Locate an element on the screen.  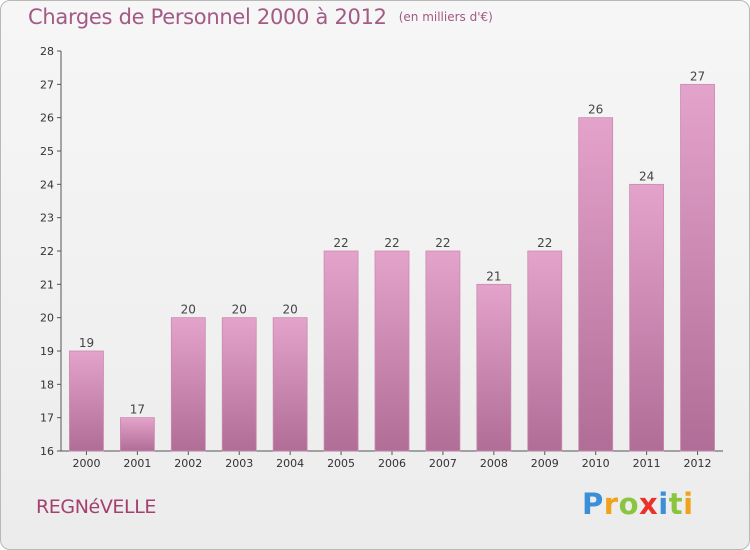
y-tick-label: 23 is located at coordinates (47, 218).